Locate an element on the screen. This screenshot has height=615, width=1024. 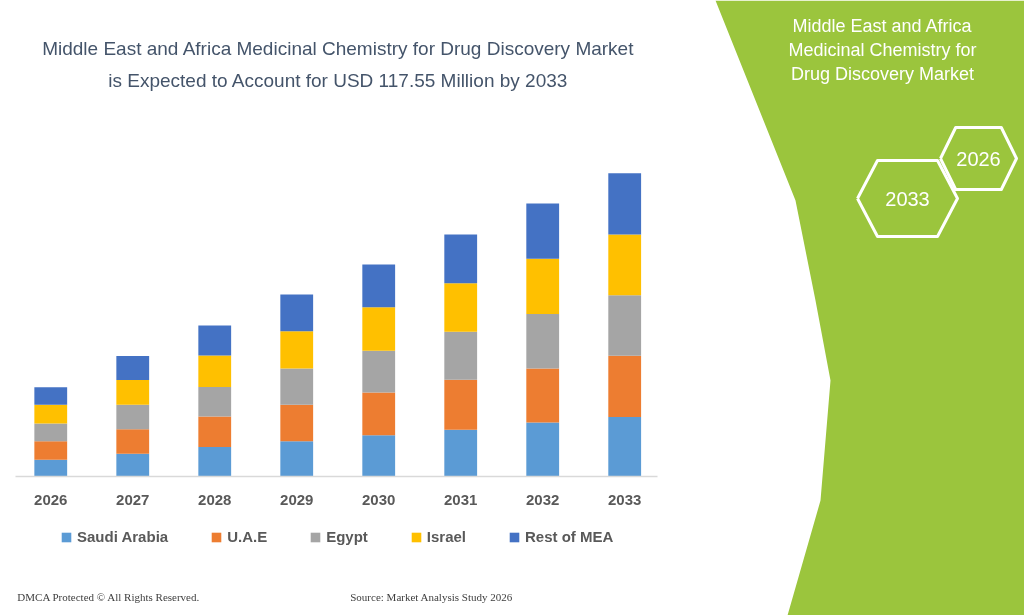
x-tick-label: 2028 is located at coordinates (215, 499).